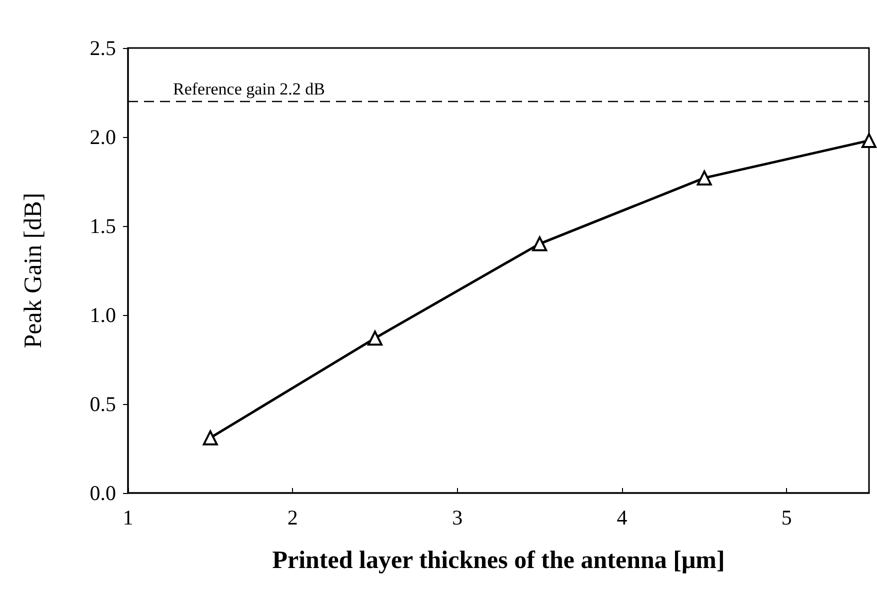 The width and height of the screenshot is (877, 600). What do you see at coordinates (292, 518) in the screenshot?
I see `x-tick-label: 2` at bounding box center [292, 518].